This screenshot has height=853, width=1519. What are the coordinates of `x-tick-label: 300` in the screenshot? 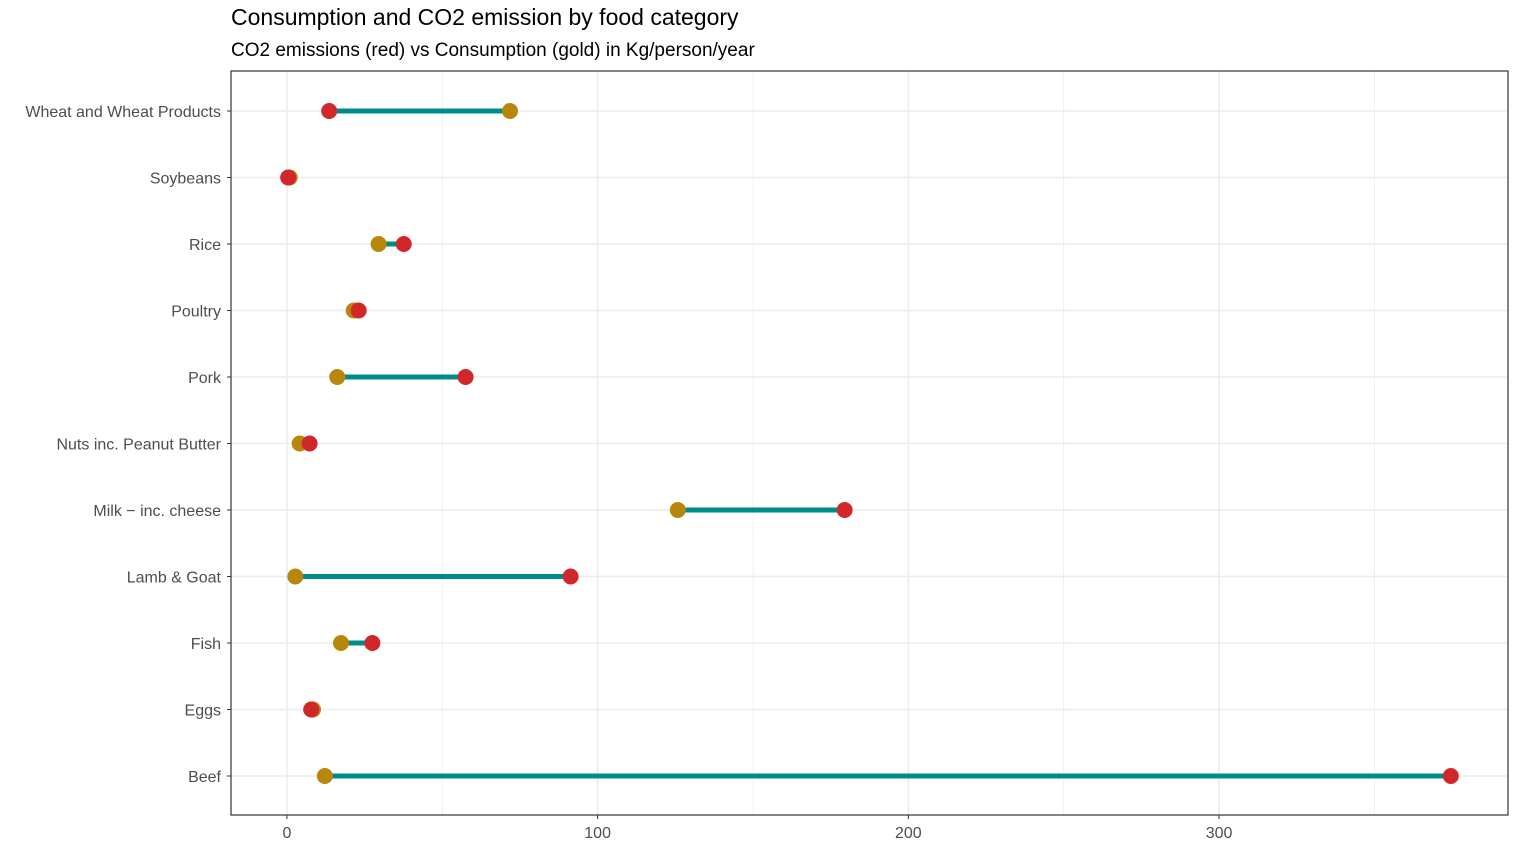 It's located at (1219, 833).